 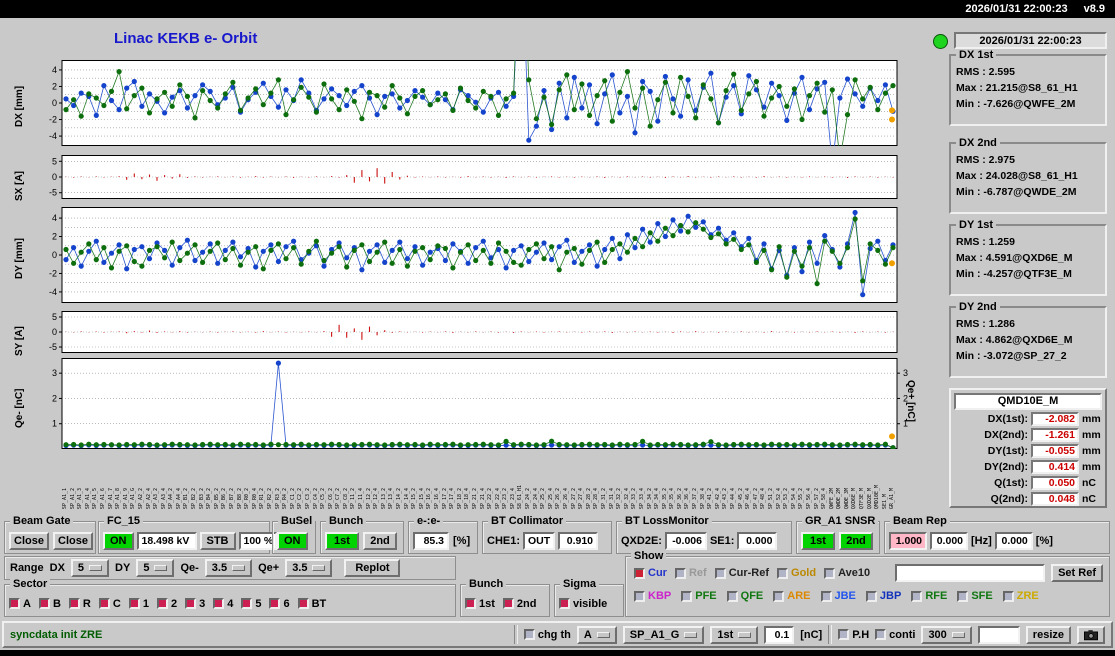 What do you see at coordinates (1077, 573) in the screenshot?
I see `set-ref-button: Set Ref` at bounding box center [1077, 573].